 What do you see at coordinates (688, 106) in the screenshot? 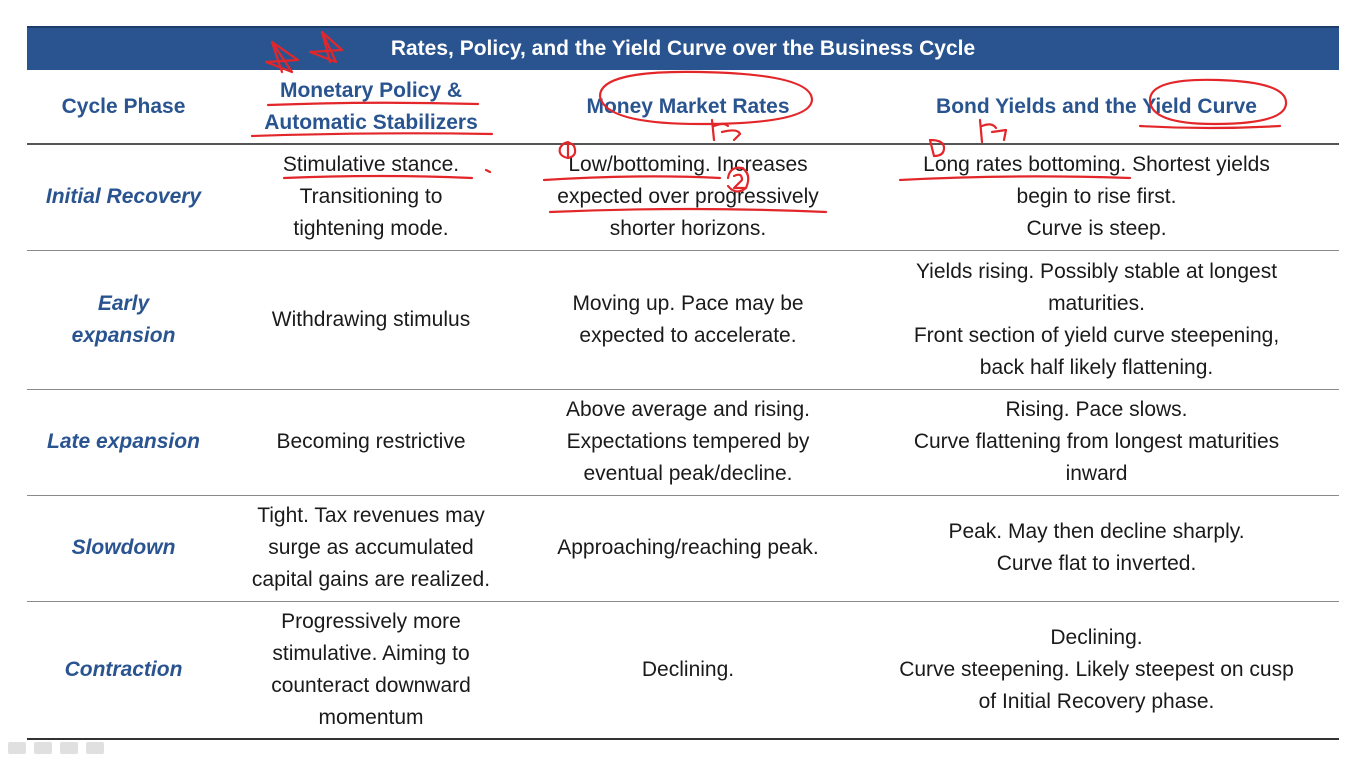
I see `header-money-market-rates: Money Market Rates` at bounding box center [688, 106].